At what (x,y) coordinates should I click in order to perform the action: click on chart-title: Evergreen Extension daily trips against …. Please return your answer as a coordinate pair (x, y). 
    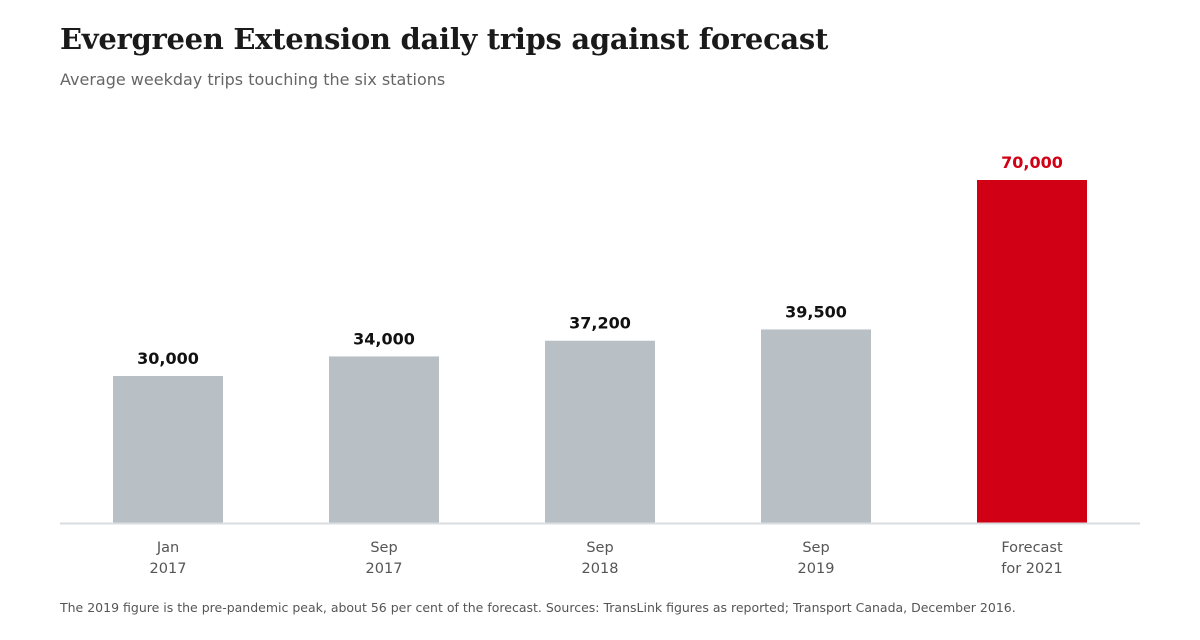
    Looking at the image, I should click on (444, 39).